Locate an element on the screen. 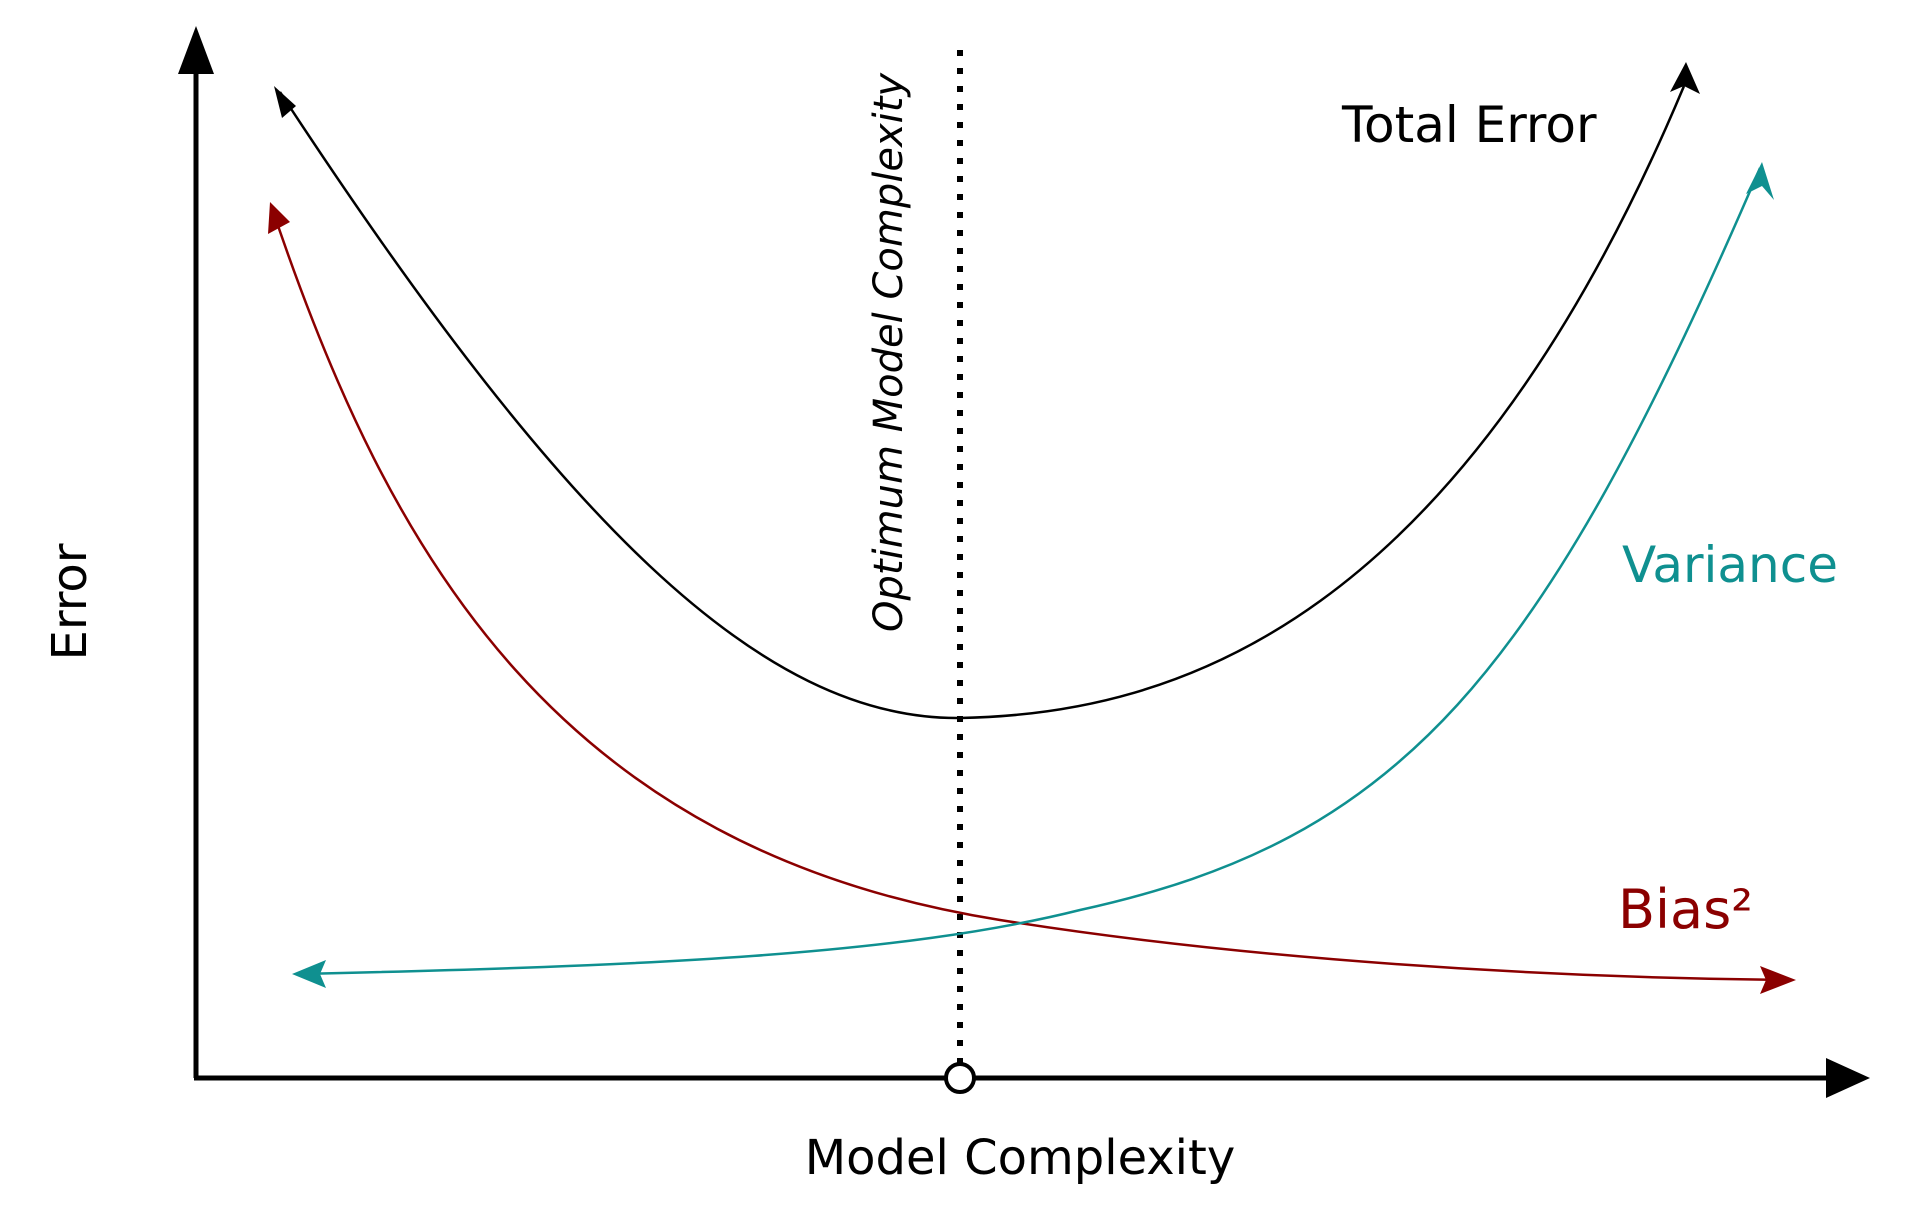 This screenshot has width=1920, height=1208. total-error-arrowhead-left is located at coordinates (285, 102).